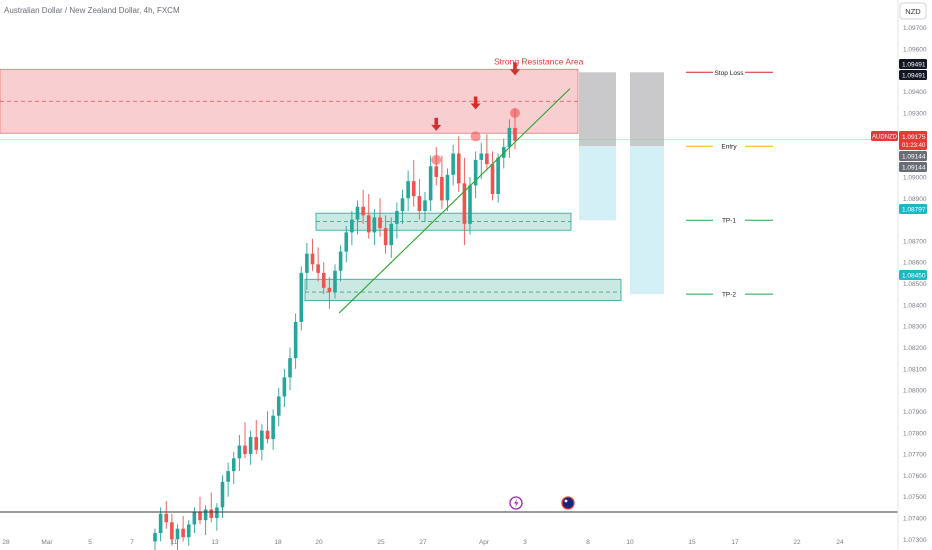  Describe the element at coordinates (6, 542) in the screenshot. I see `x-tick-0: 28` at that location.